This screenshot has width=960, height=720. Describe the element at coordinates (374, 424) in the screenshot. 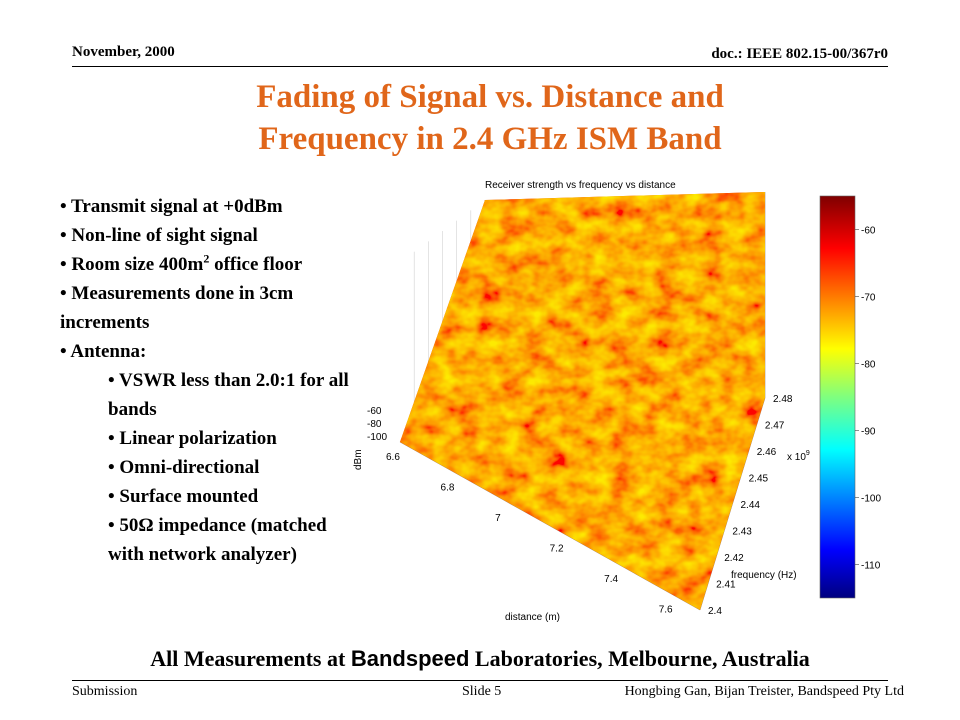

I see `z-tick-label: -80` at that location.